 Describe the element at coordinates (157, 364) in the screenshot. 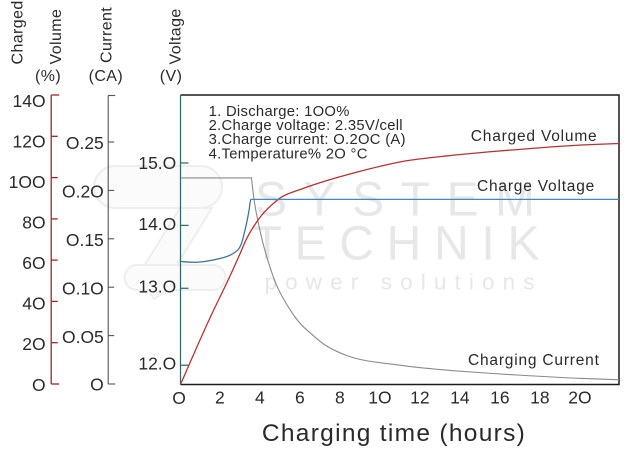

I see `svg-text: 12.O` at that location.